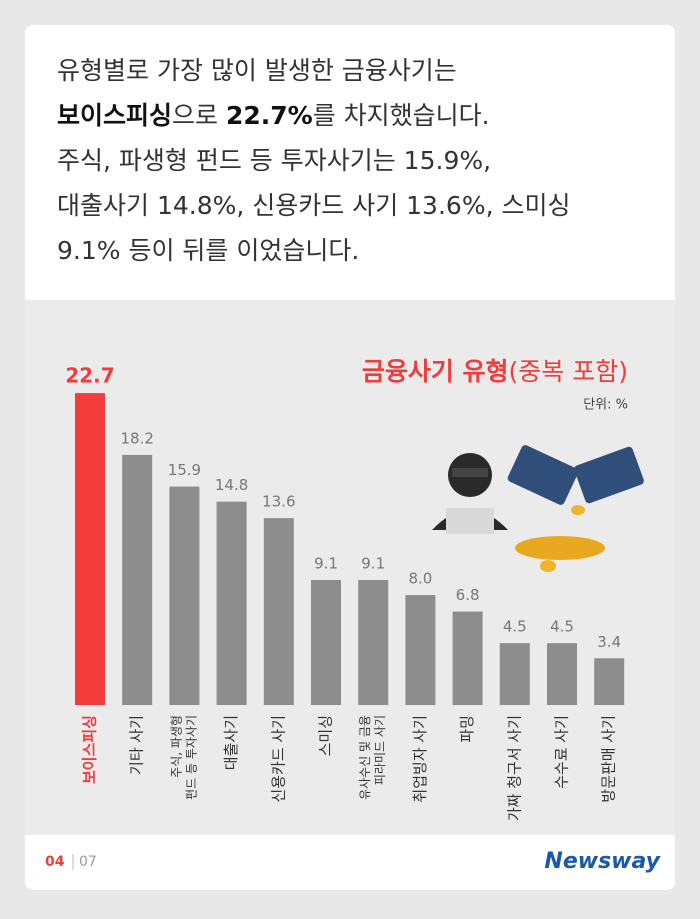  What do you see at coordinates (88, 862) in the screenshot?
I see `page-total: 07` at bounding box center [88, 862].